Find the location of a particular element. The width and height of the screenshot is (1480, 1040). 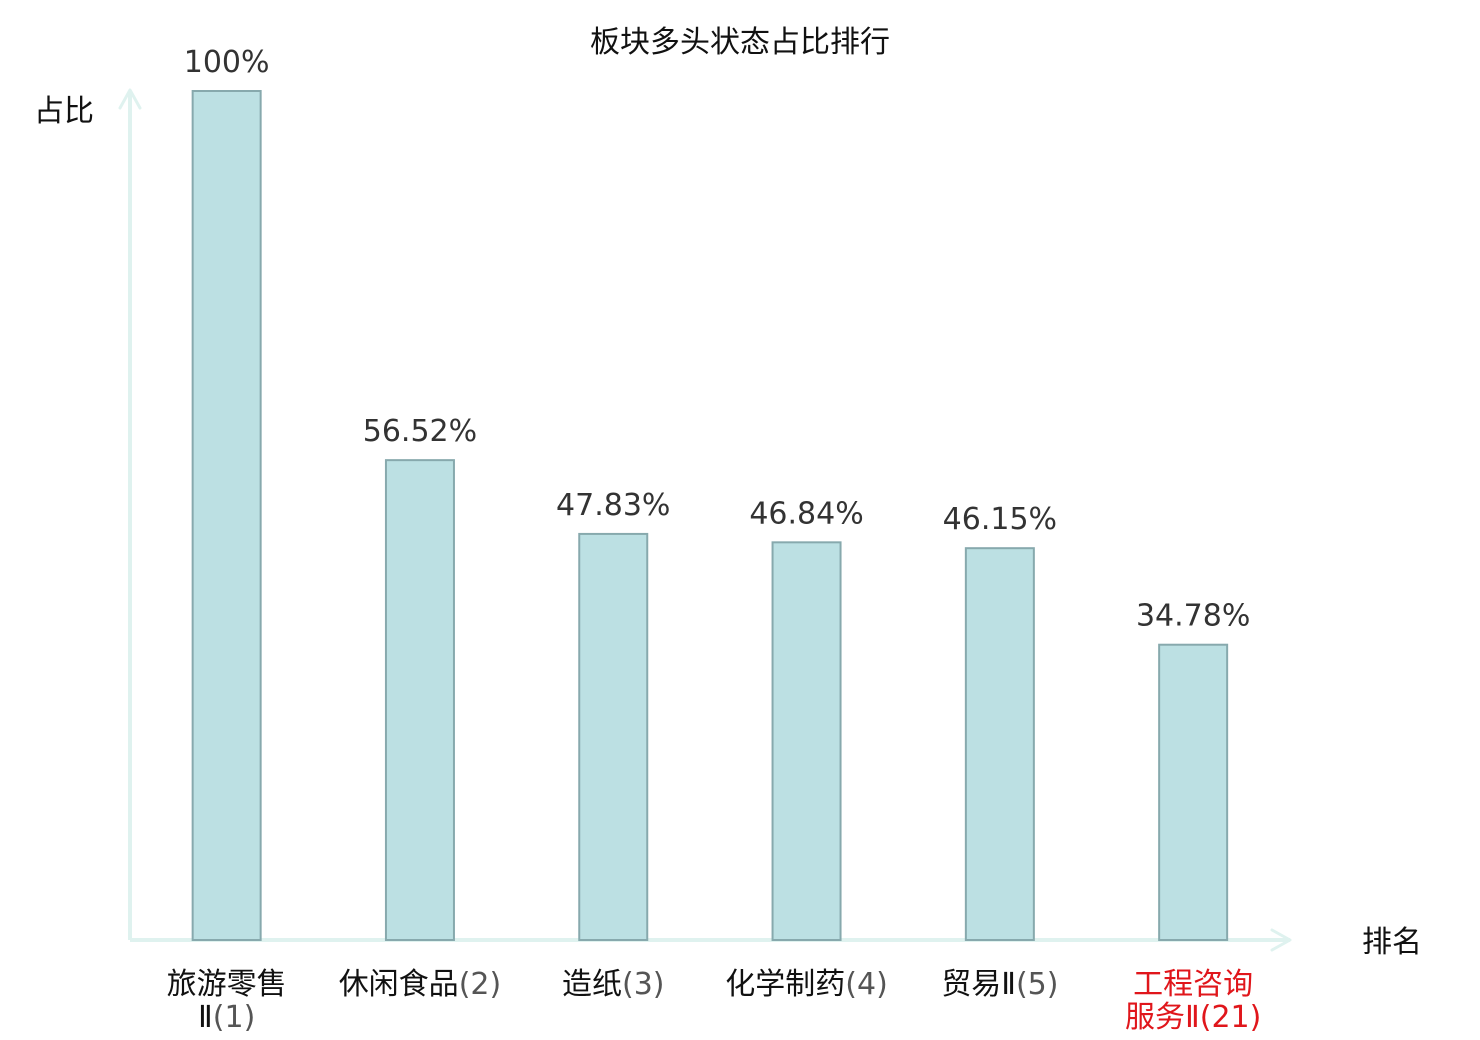

x-tick-label-name: 造纸 is located at coordinates (592, 984).